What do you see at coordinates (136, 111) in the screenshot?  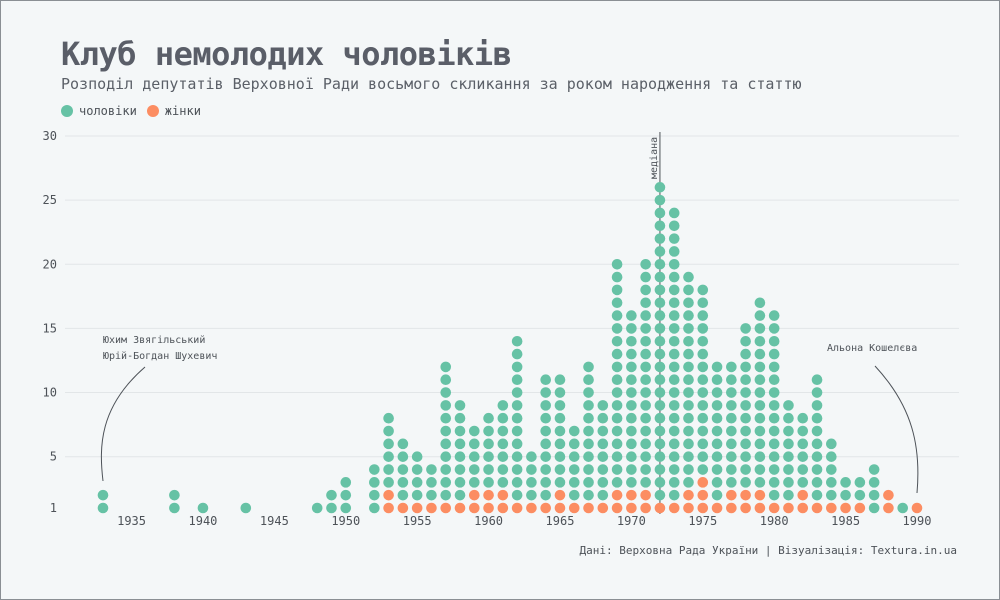 I see `legend: чоловіки жінки` at bounding box center [136, 111].